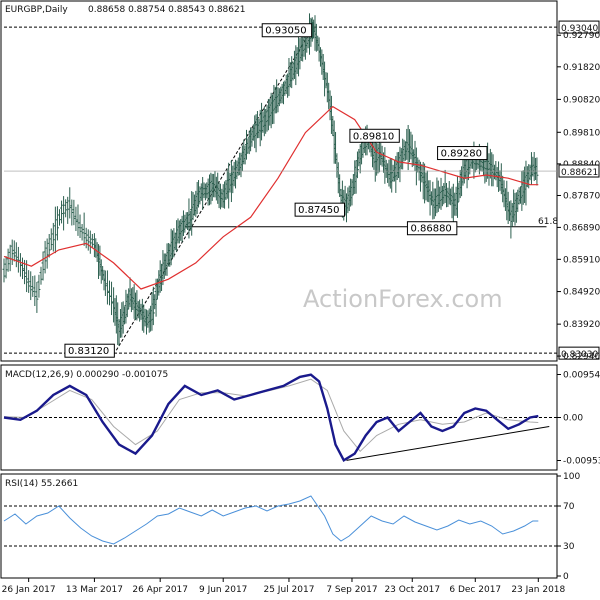 This screenshot has height=600, width=600. I want to click on annotation-label-5: 0.89280, so click(461, 154).